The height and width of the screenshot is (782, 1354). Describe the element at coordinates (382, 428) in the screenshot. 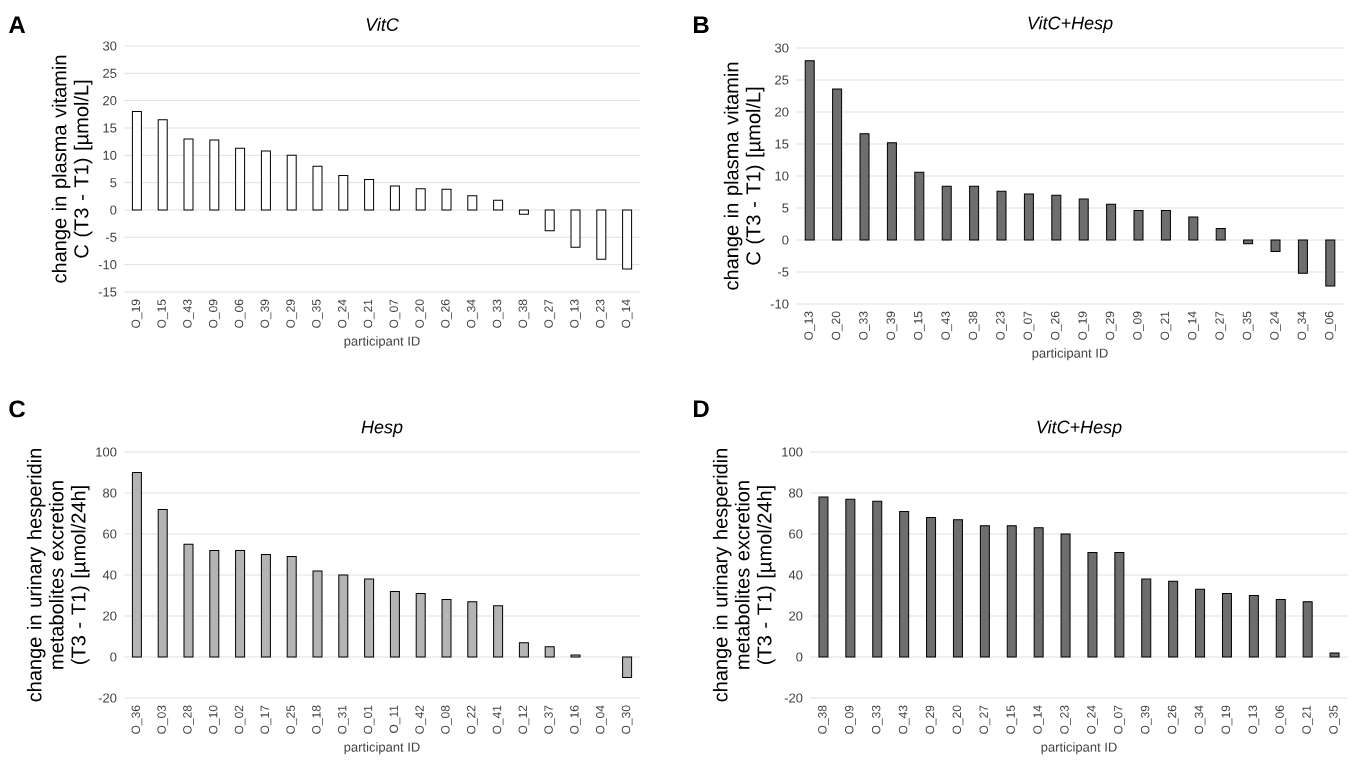

I see `chart-title: Hesp` at that location.